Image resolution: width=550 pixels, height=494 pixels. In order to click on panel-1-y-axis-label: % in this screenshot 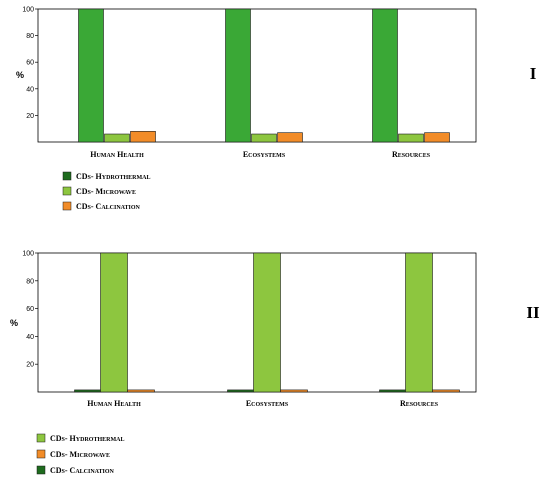, I will do `click(20, 75)`.